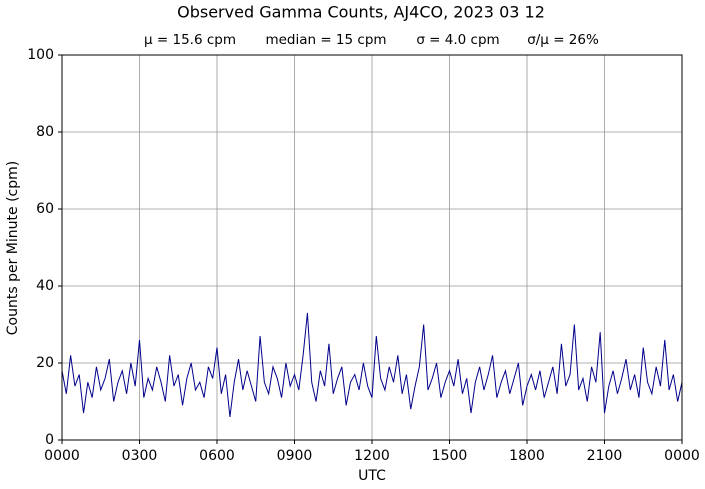 The height and width of the screenshot is (489, 705). What do you see at coordinates (295, 456) in the screenshot?
I see `x-tick-label: 0900` at bounding box center [295, 456].